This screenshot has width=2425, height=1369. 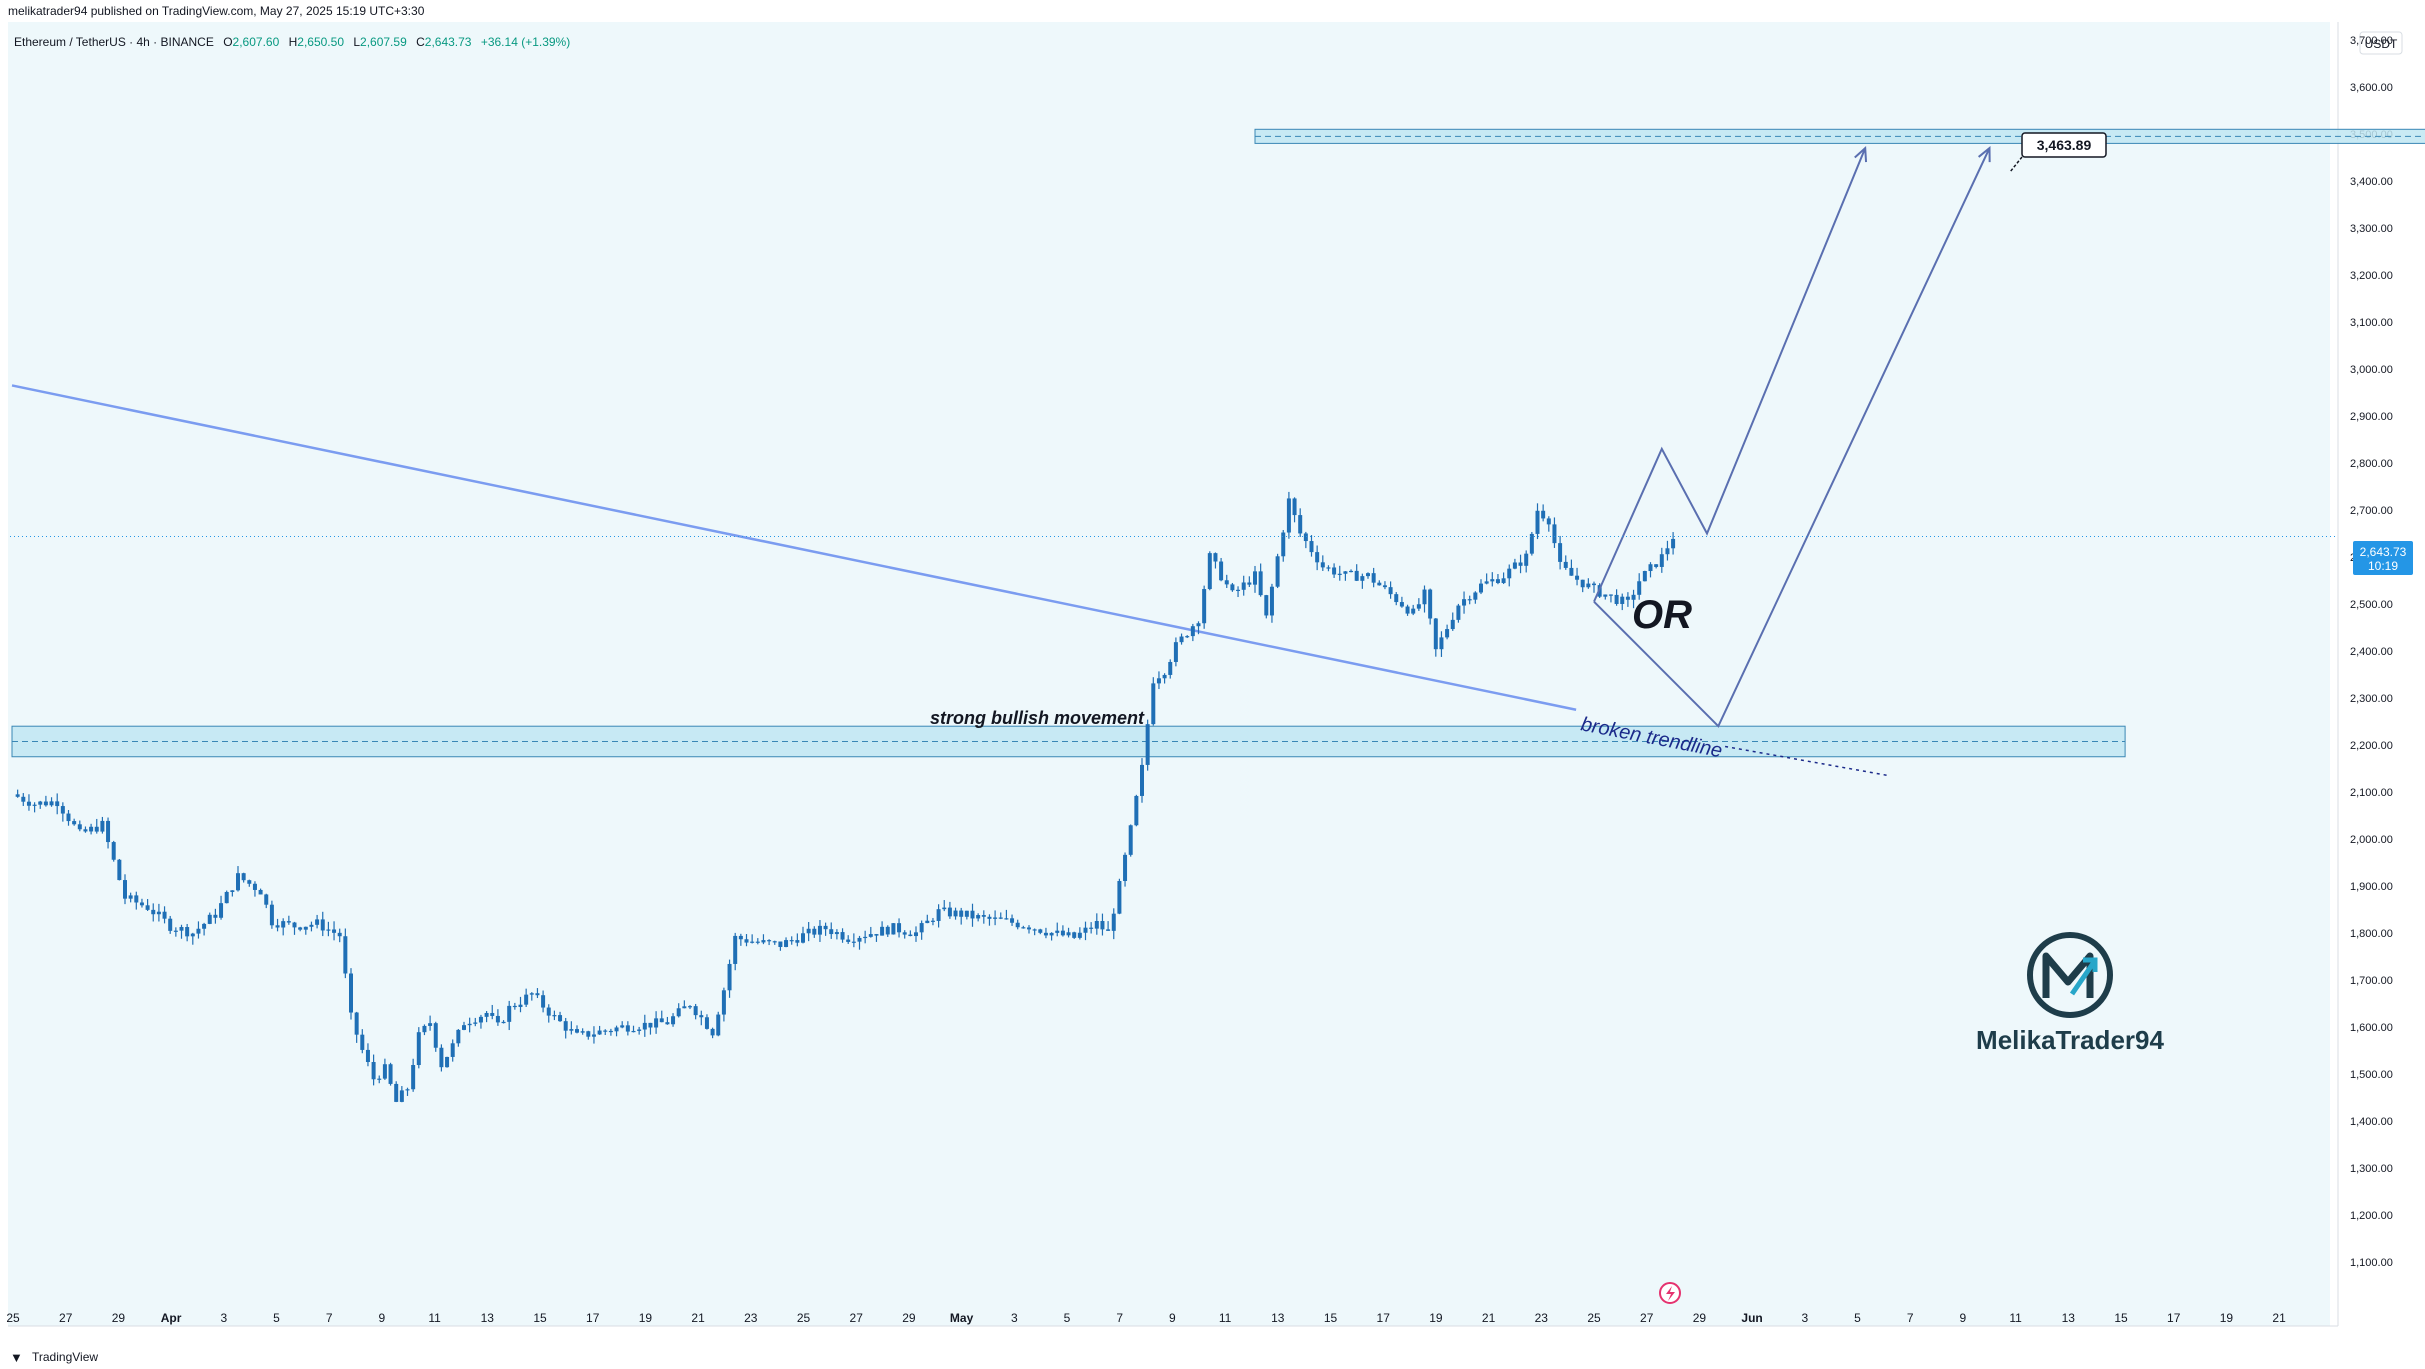 I want to click on price-tick-label: 3,400.00, so click(x=2371, y=182).